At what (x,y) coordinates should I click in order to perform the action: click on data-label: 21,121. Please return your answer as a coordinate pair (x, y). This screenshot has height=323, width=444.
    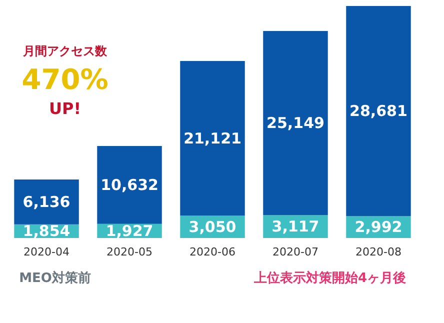
    Looking at the image, I should click on (213, 138).